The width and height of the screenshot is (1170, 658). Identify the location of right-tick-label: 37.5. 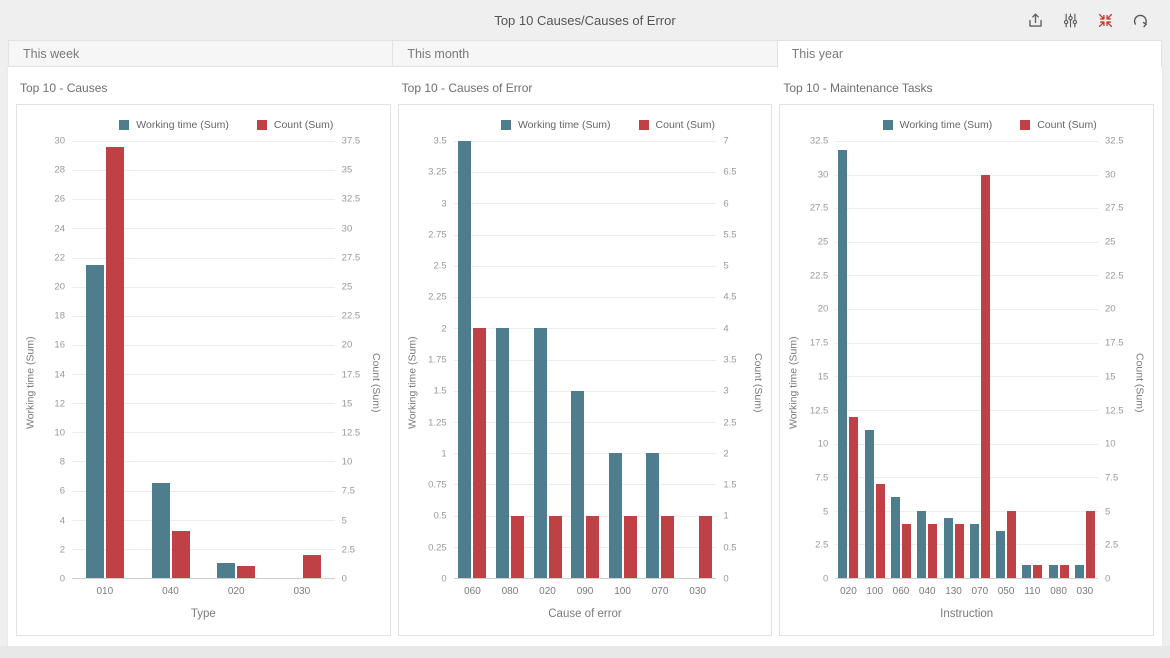
(351, 141).